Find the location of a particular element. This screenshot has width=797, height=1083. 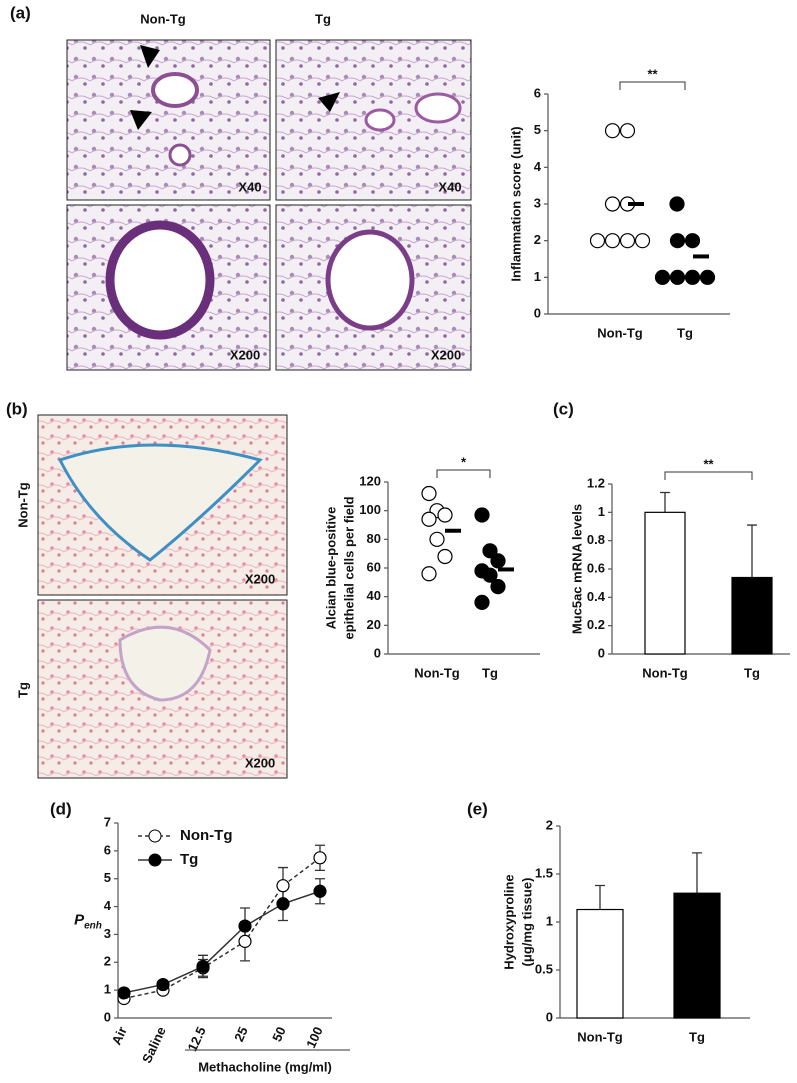

y-tick-label: 4 is located at coordinates (538, 166).